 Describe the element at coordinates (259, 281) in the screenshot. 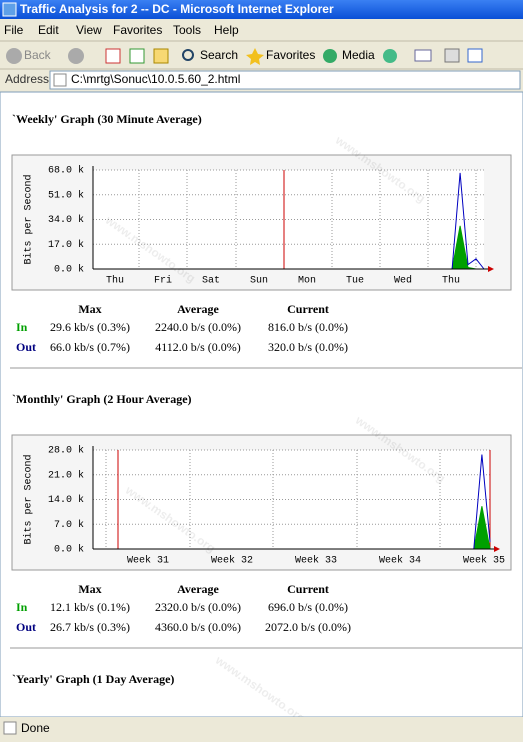

I see `x-tick-label: Sun` at that location.